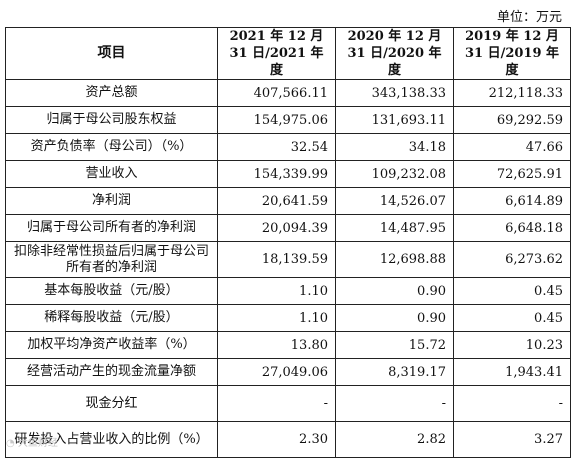 The image size is (574, 458). What do you see at coordinates (276, 201) in the screenshot?
I see `value-2021: 20,641.59` at bounding box center [276, 201].